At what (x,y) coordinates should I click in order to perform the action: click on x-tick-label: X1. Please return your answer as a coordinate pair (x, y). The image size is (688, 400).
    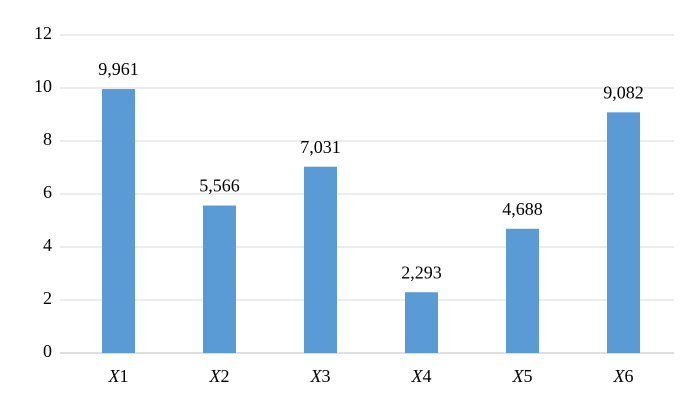
    Looking at the image, I should click on (118, 376).